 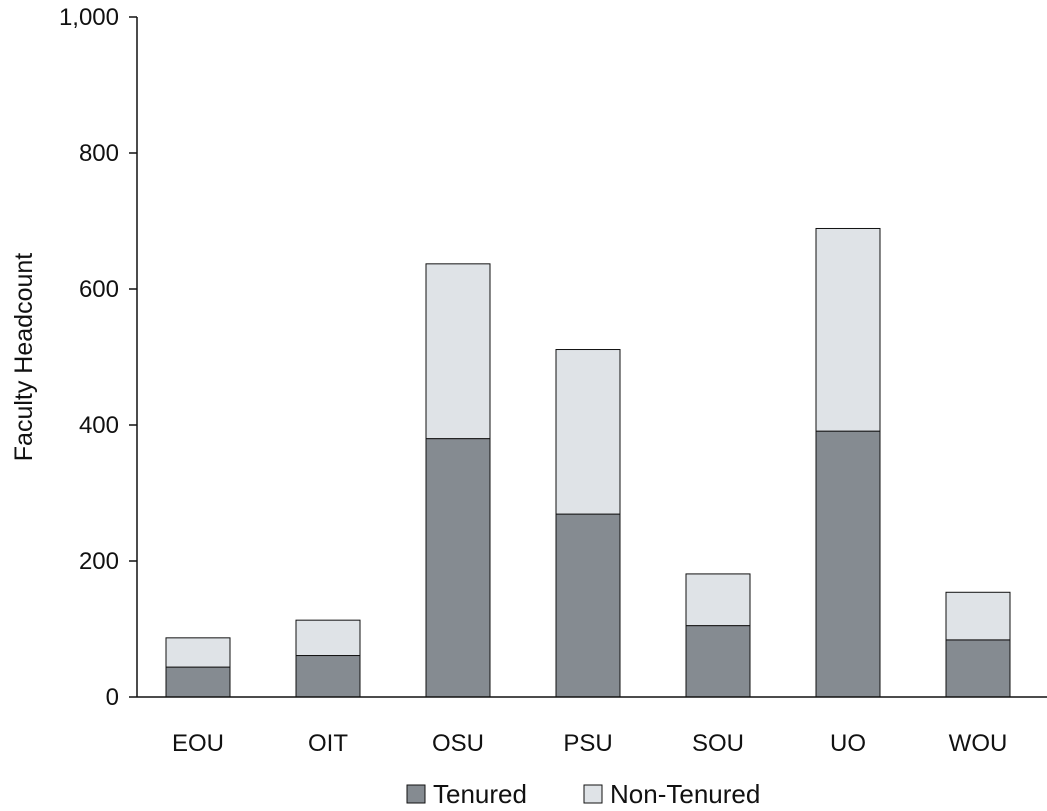 What do you see at coordinates (328, 743) in the screenshot?
I see `x-tick-label: OIT` at bounding box center [328, 743].